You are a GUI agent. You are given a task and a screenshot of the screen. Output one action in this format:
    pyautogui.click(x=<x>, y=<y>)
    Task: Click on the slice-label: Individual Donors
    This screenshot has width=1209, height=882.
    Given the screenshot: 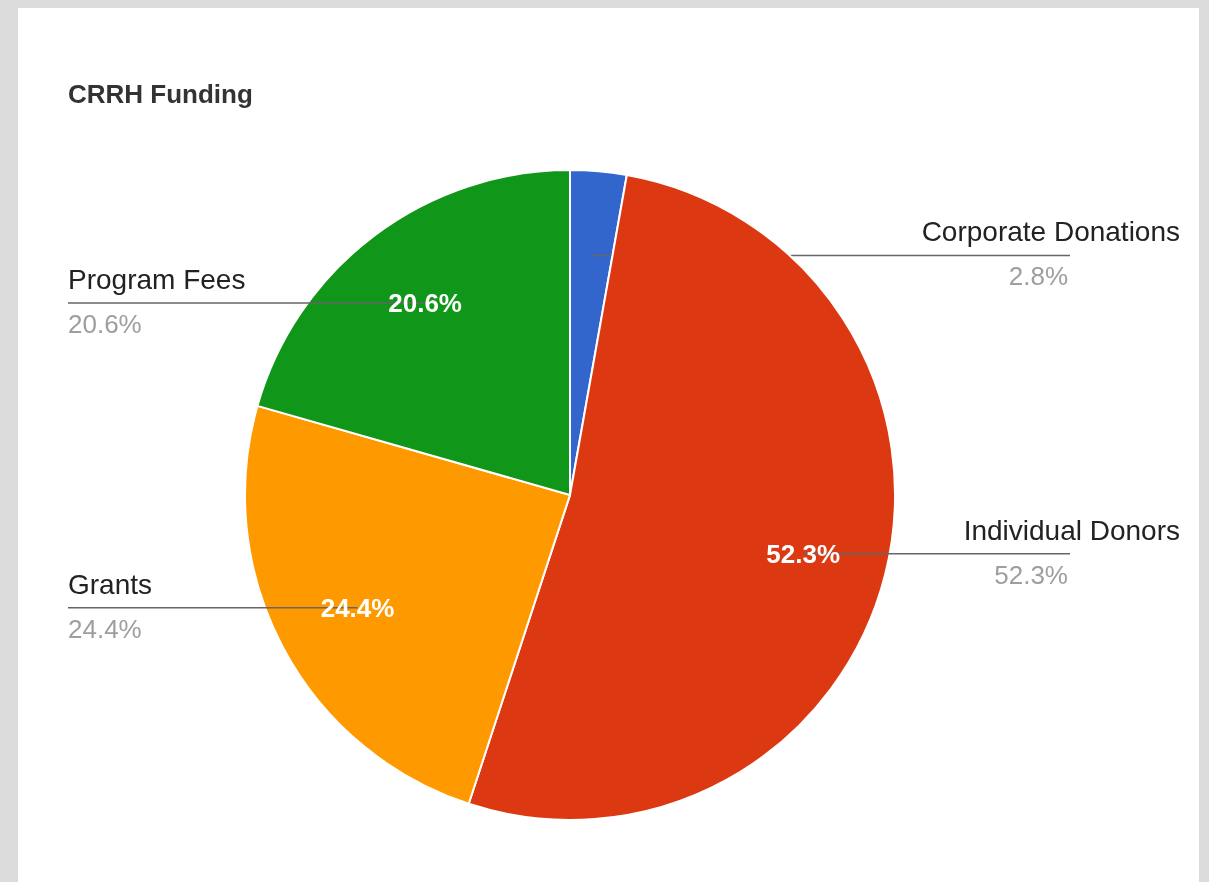 What is the action you would take?
    pyautogui.click(x=1071, y=530)
    